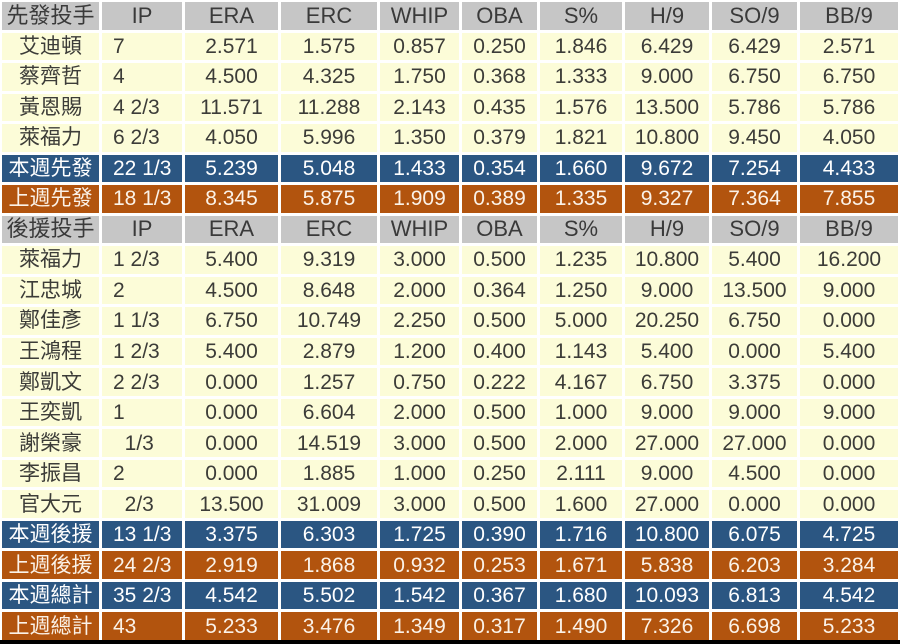 The width and height of the screenshot is (900, 644). What do you see at coordinates (329, 229) in the screenshot?
I see `column-header-cell: ERC` at bounding box center [329, 229].